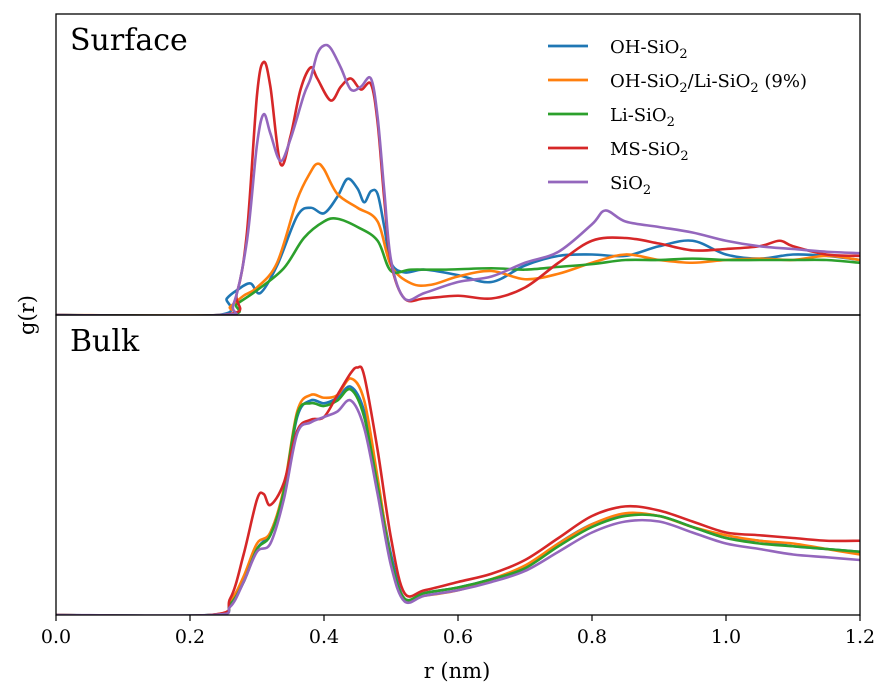  Describe the element at coordinates (129, 40) in the screenshot. I see `panel-title: Surface` at that location.